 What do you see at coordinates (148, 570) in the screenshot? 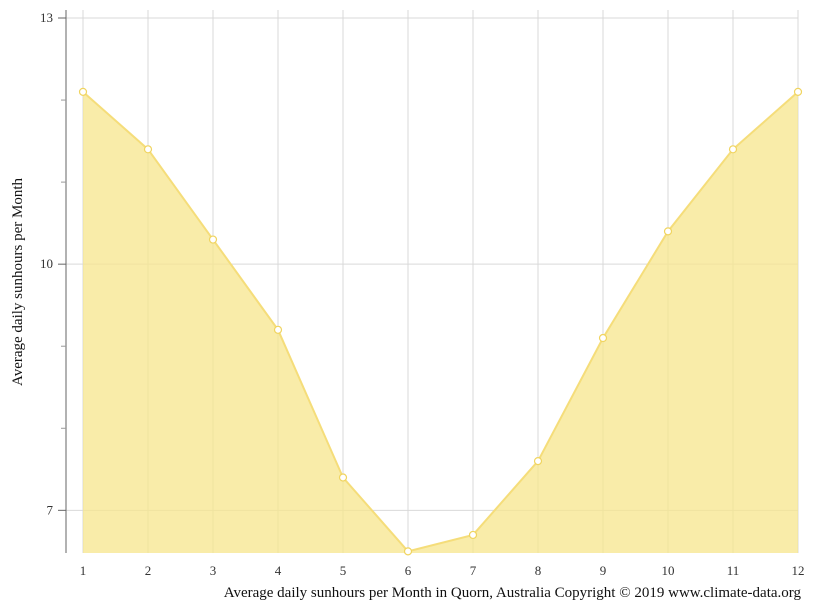
I see `x-tick-label: 2` at bounding box center [148, 570].